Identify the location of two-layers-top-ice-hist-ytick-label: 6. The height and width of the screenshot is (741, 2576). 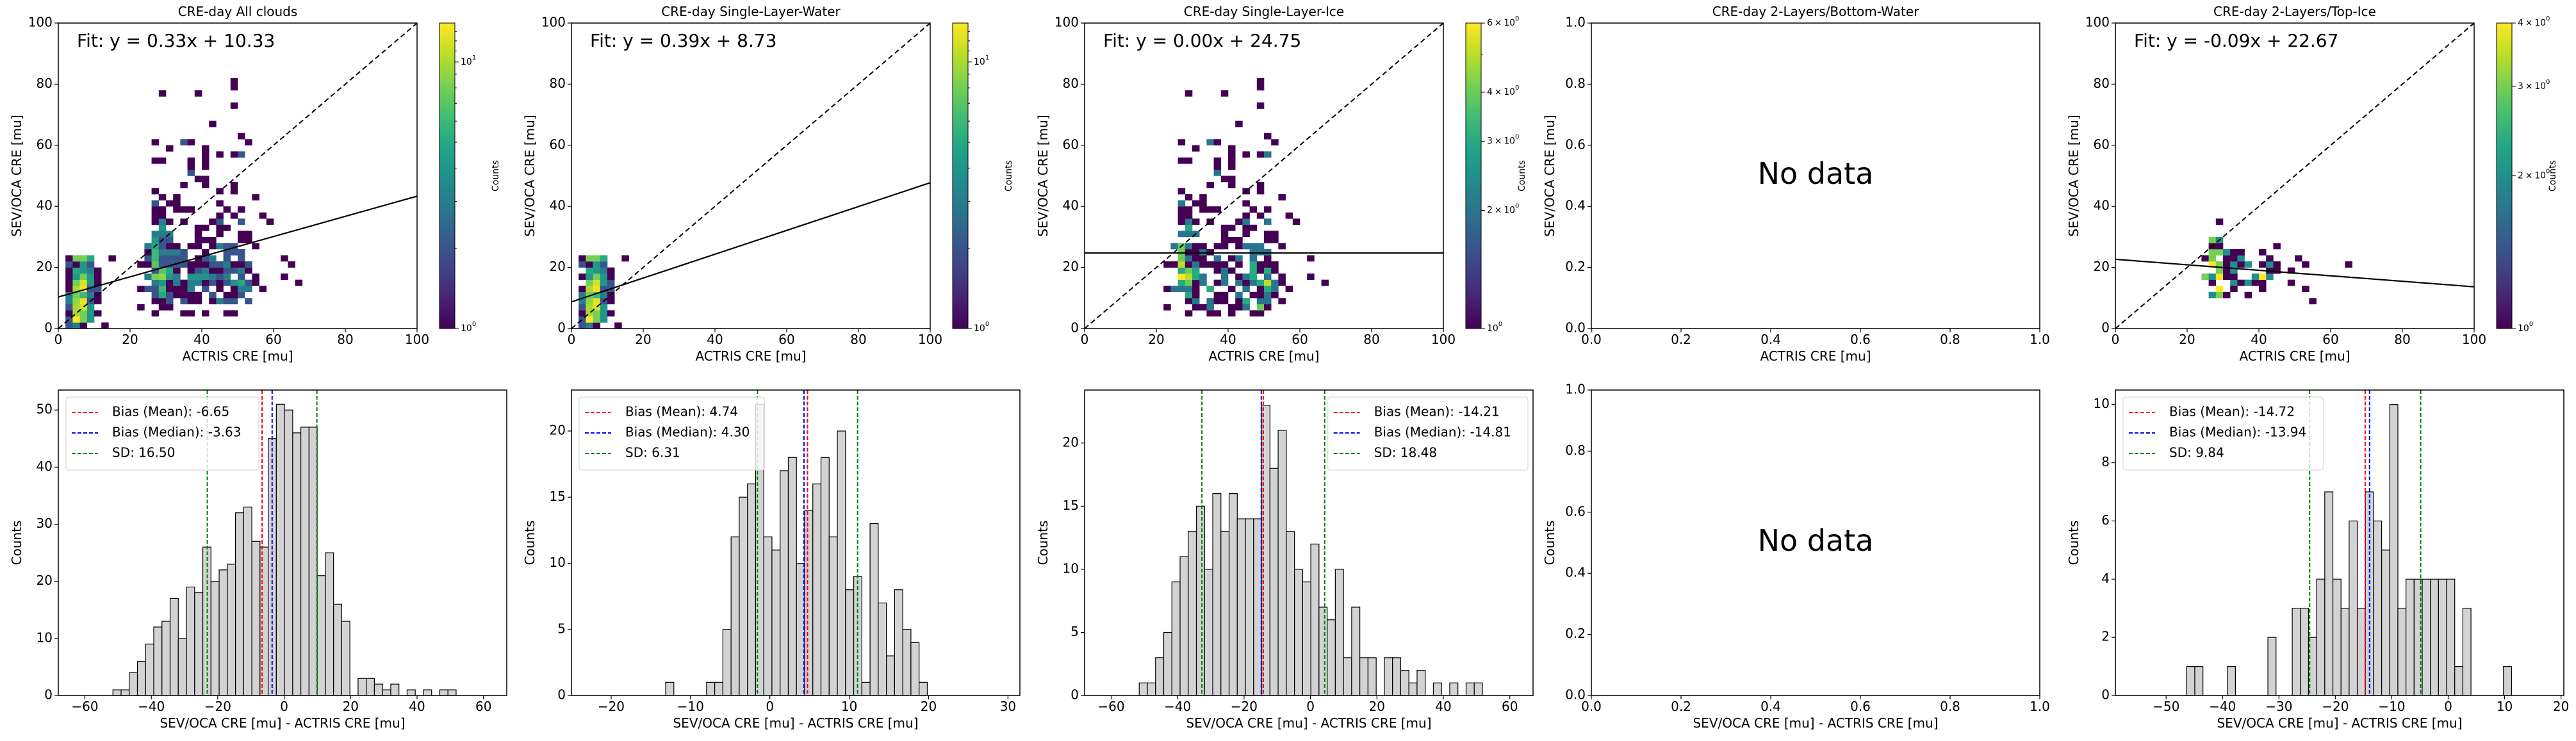
(2105, 520).